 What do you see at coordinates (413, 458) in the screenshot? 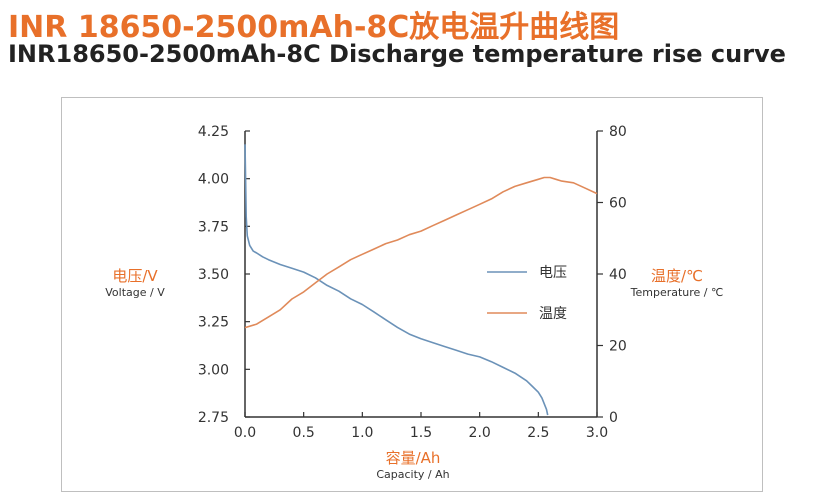
I see `x-label-cn: 容量/Ah` at bounding box center [413, 458].